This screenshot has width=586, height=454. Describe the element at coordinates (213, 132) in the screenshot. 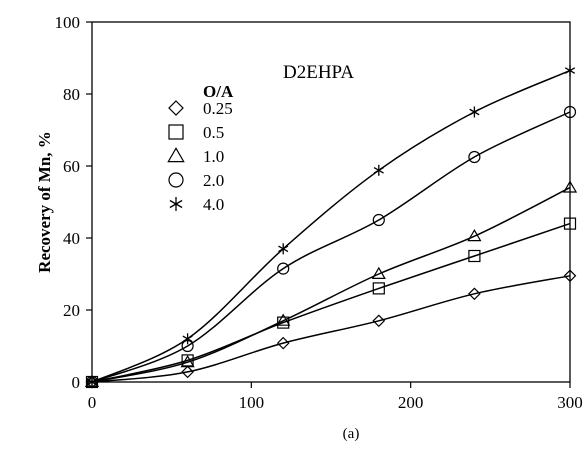

I see `legend-label-0.5: 0.5` at that location.